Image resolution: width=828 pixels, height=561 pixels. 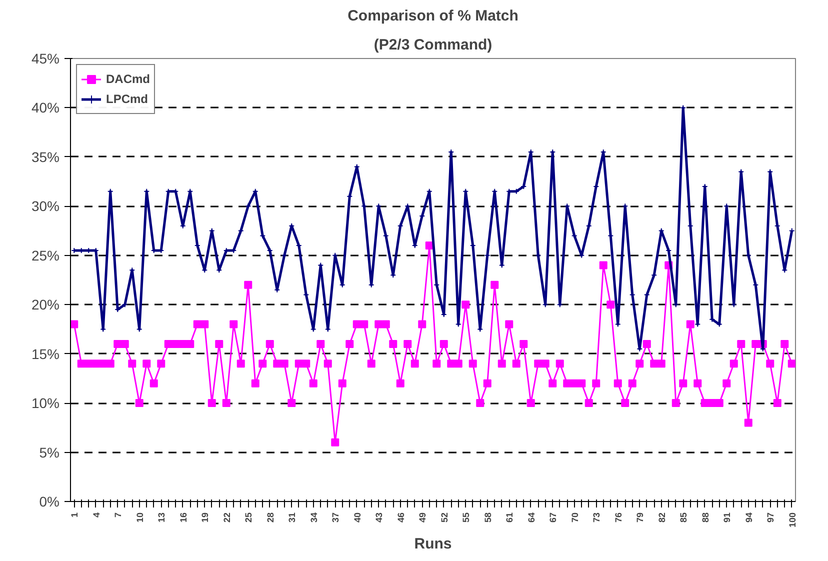 What do you see at coordinates (792, 520) in the screenshot?
I see `x-tick-label: 100` at bounding box center [792, 520].